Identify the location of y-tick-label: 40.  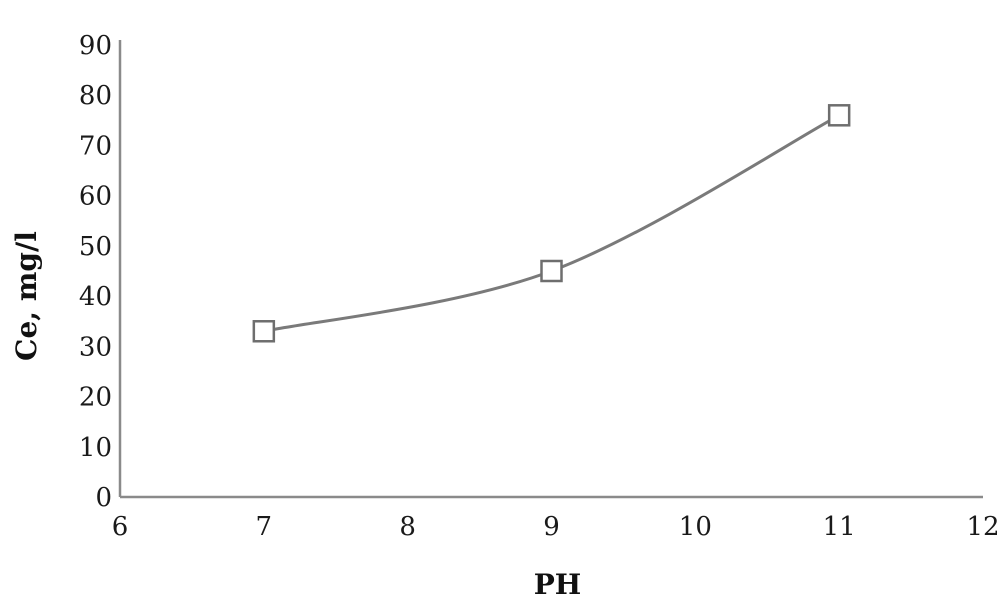
(95, 297).